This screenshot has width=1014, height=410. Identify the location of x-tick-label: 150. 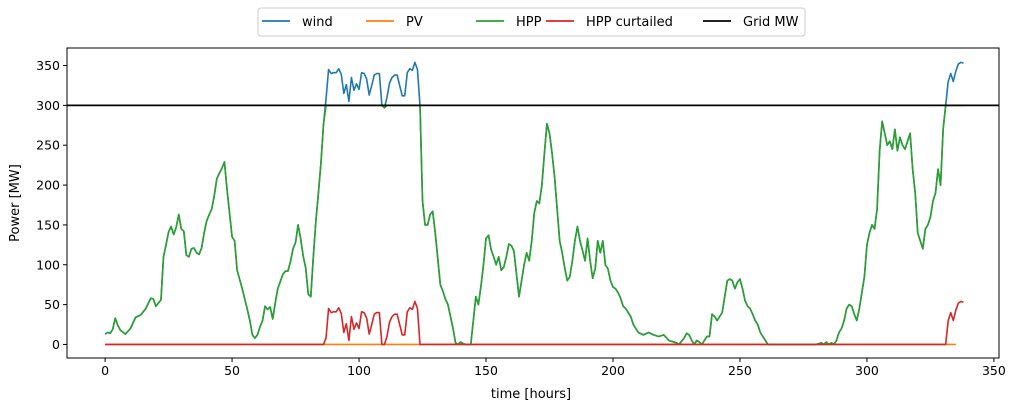
(486, 370).